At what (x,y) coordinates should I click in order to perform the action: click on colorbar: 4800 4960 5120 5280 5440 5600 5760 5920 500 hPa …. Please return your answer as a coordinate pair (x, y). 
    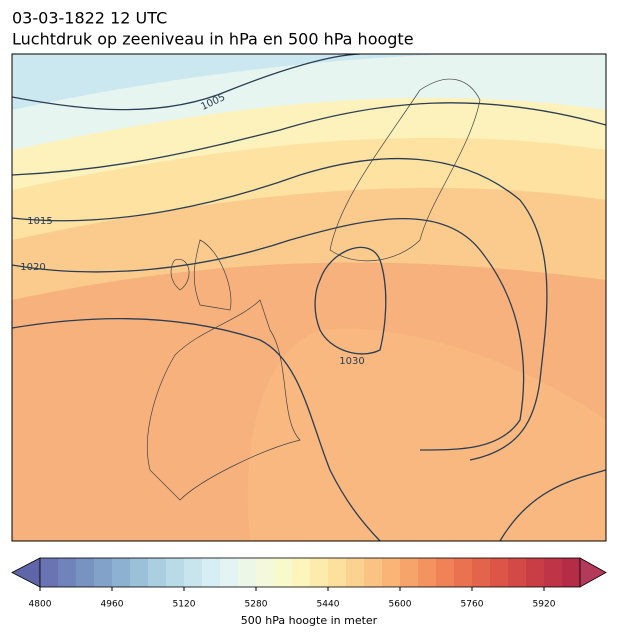
    Looking at the image, I should click on (309, 592).